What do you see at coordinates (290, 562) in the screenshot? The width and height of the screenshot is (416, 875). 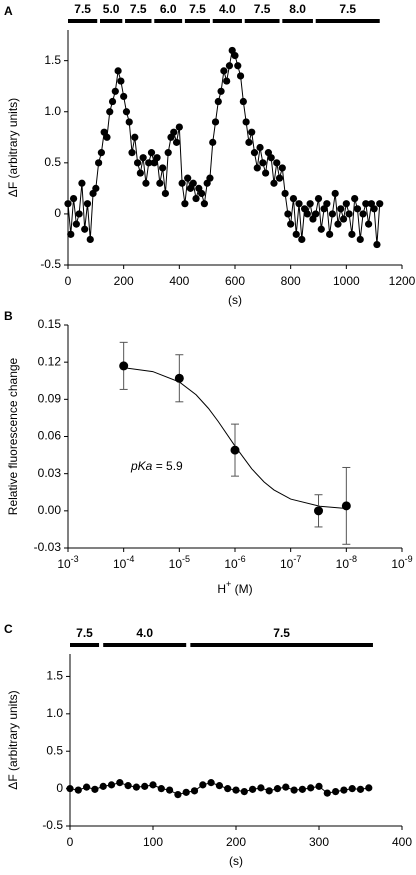 I see `x-tick-label: 10⁻⁷` at bounding box center [290, 562].